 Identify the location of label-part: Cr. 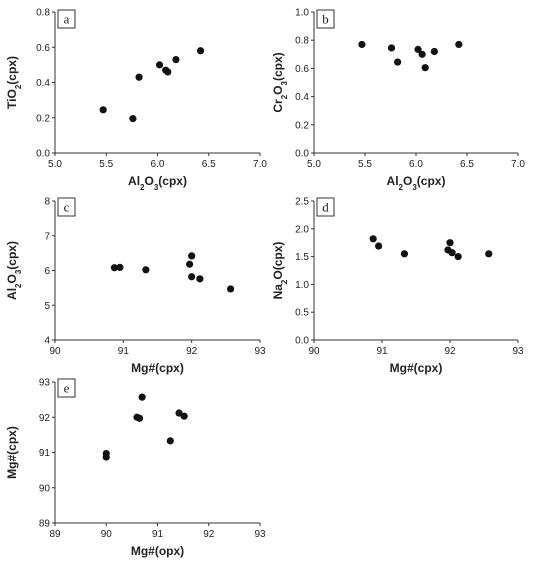
(278, 106).